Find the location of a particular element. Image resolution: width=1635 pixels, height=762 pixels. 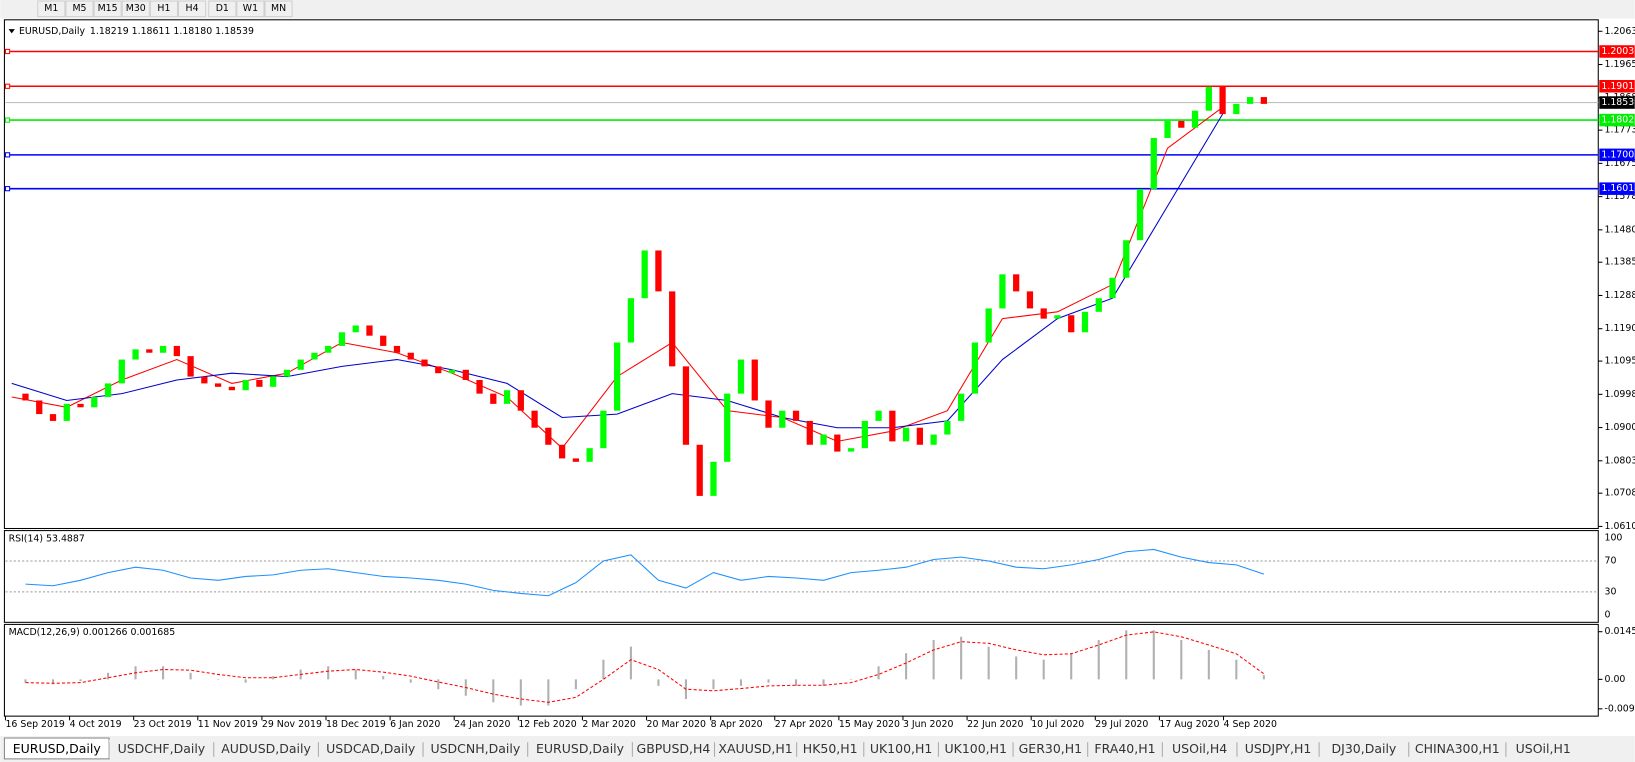

dropdown-icon is located at coordinates (11, 31).